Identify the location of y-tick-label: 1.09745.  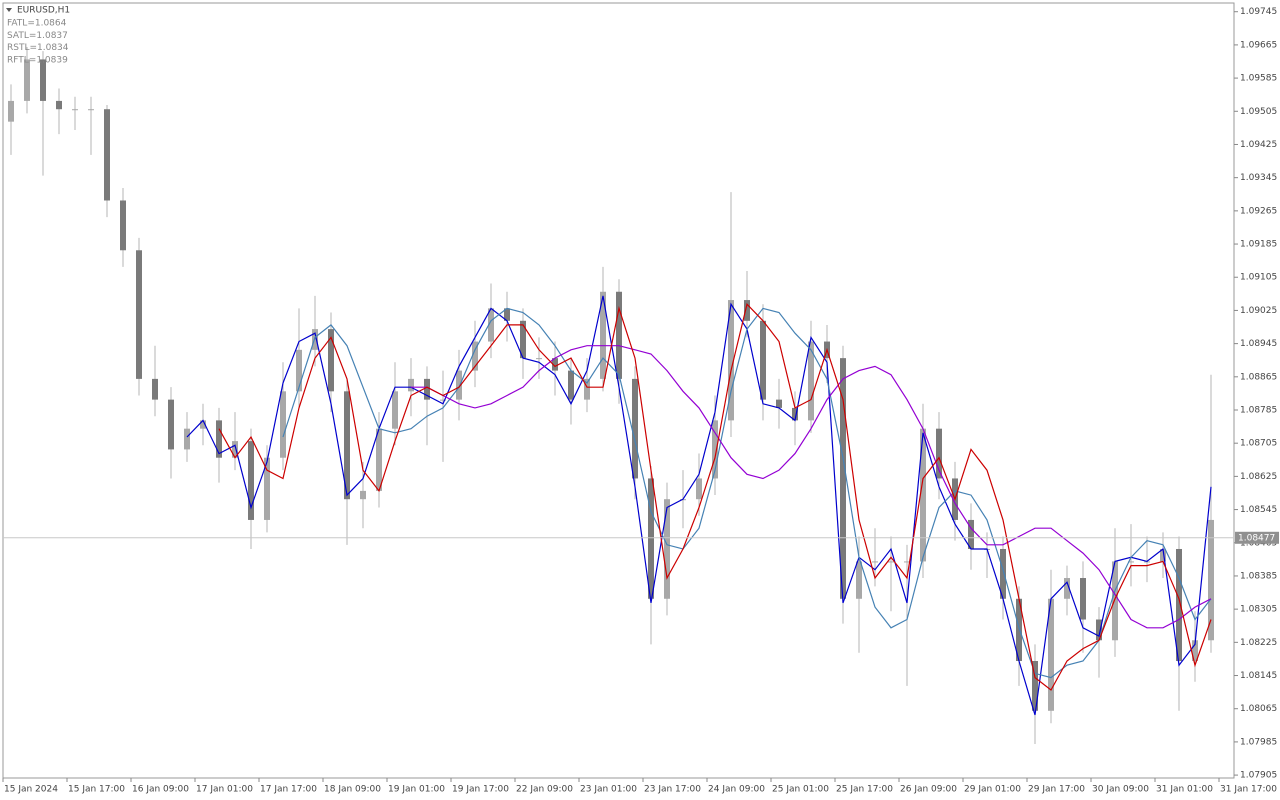
(1258, 12).